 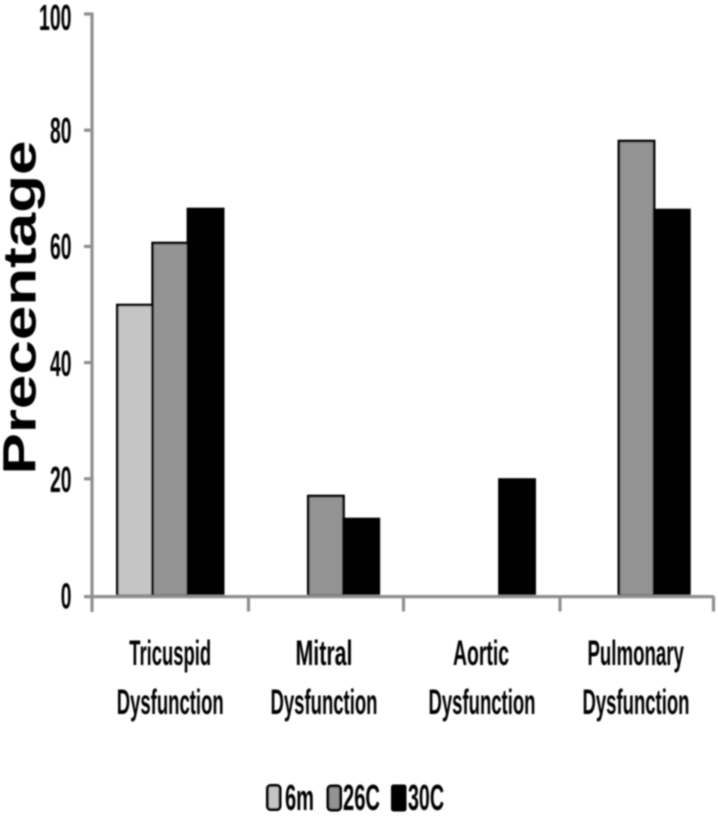 What do you see at coordinates (635, 653) in the screenshot?
I see `svg-text: Pulmonary` at bounding box center [635, 653].